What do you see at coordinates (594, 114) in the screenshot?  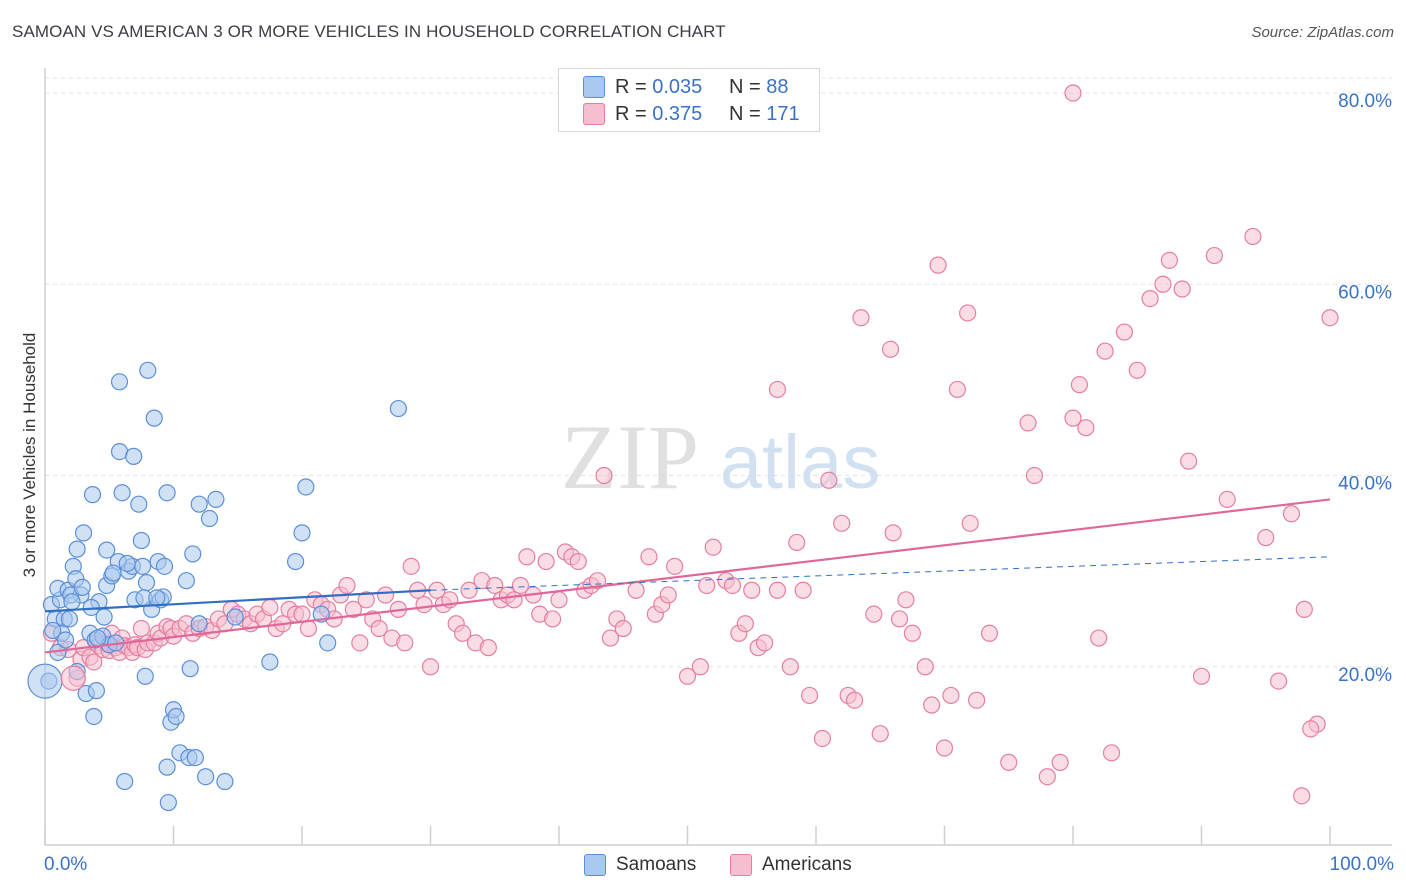 I see `american-swatch` at bounding box center [594, 114].